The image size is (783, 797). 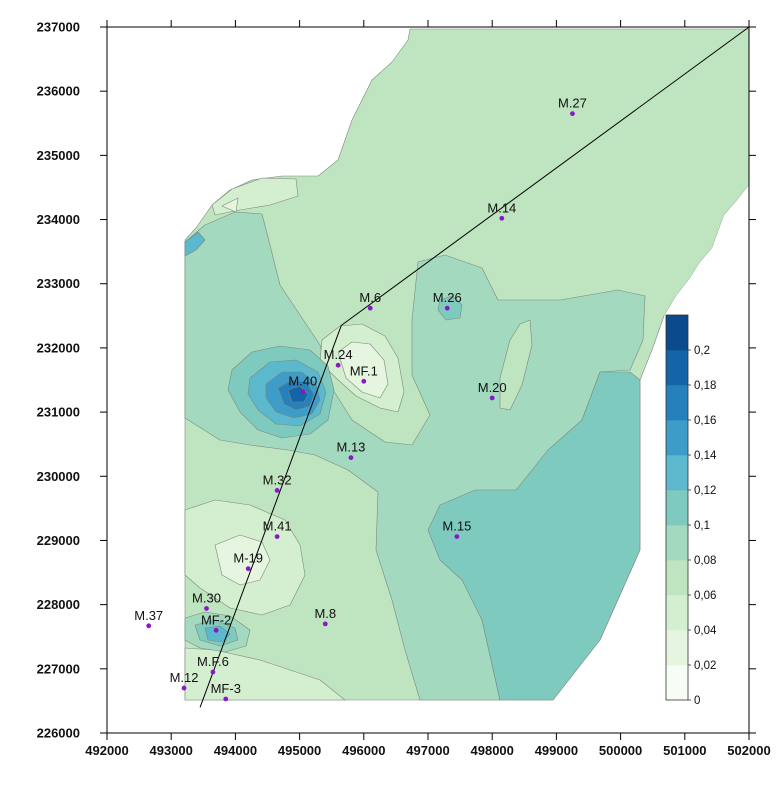 What do you see at coordinates (620, 750) in the screenshot?
I see `x-tick-label: 500000` at bounding box center [620, 750].